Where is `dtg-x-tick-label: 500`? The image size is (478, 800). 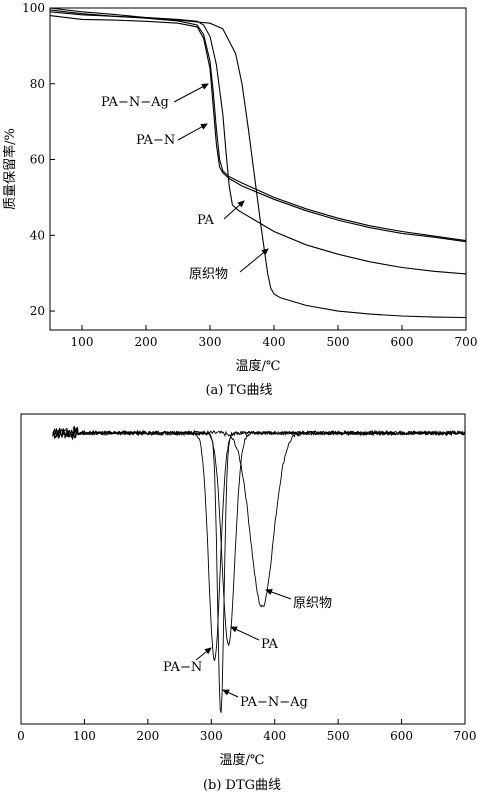
dtg-x-tick-label: 500 is located at coordinates (338, 736).